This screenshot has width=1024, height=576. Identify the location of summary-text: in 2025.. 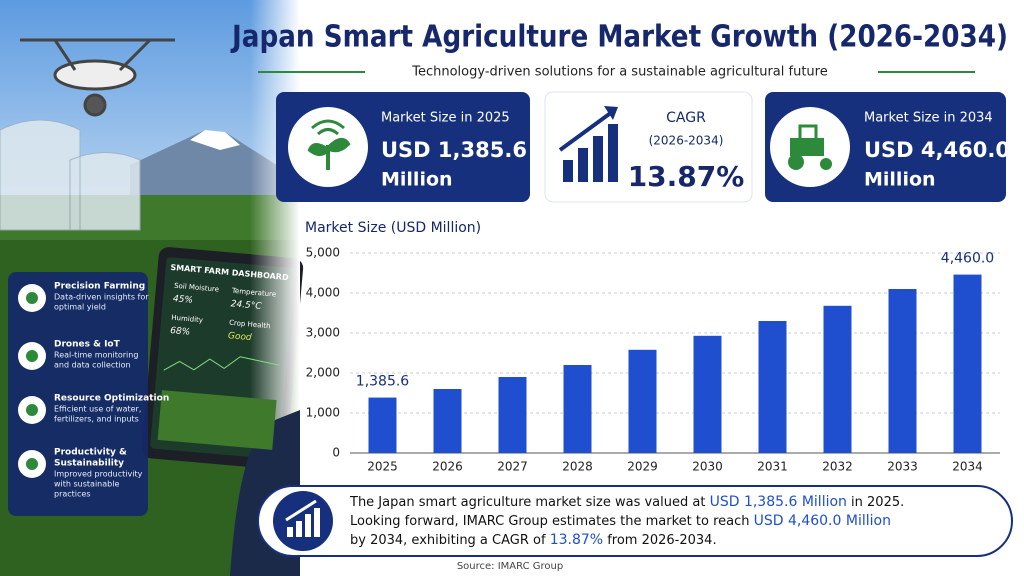
(875, 502).